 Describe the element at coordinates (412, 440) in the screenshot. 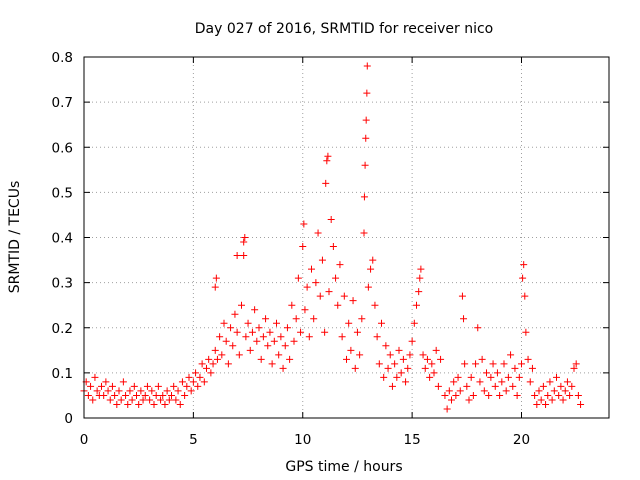

I see `x-tick-label: 15` at that location.